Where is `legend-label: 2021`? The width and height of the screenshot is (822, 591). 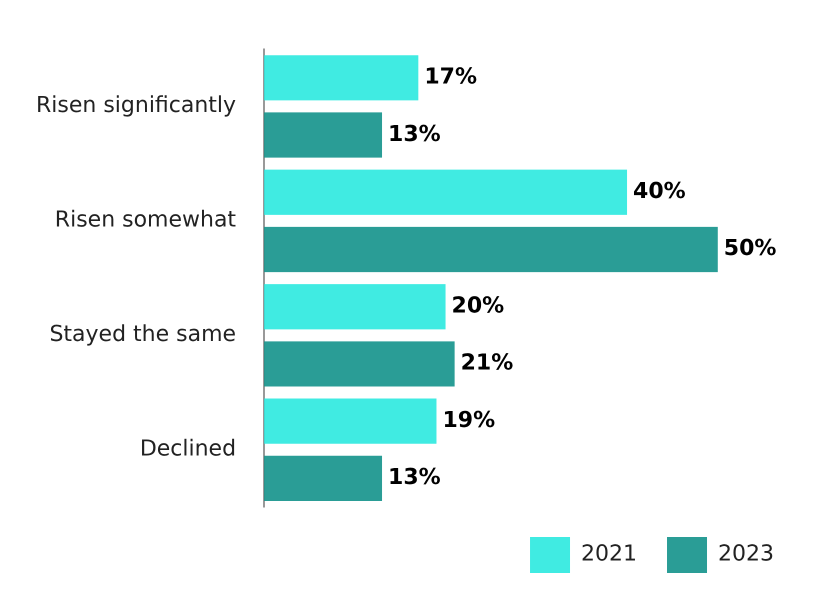
legend-label: 2021 is located at coordinates (609, 554).